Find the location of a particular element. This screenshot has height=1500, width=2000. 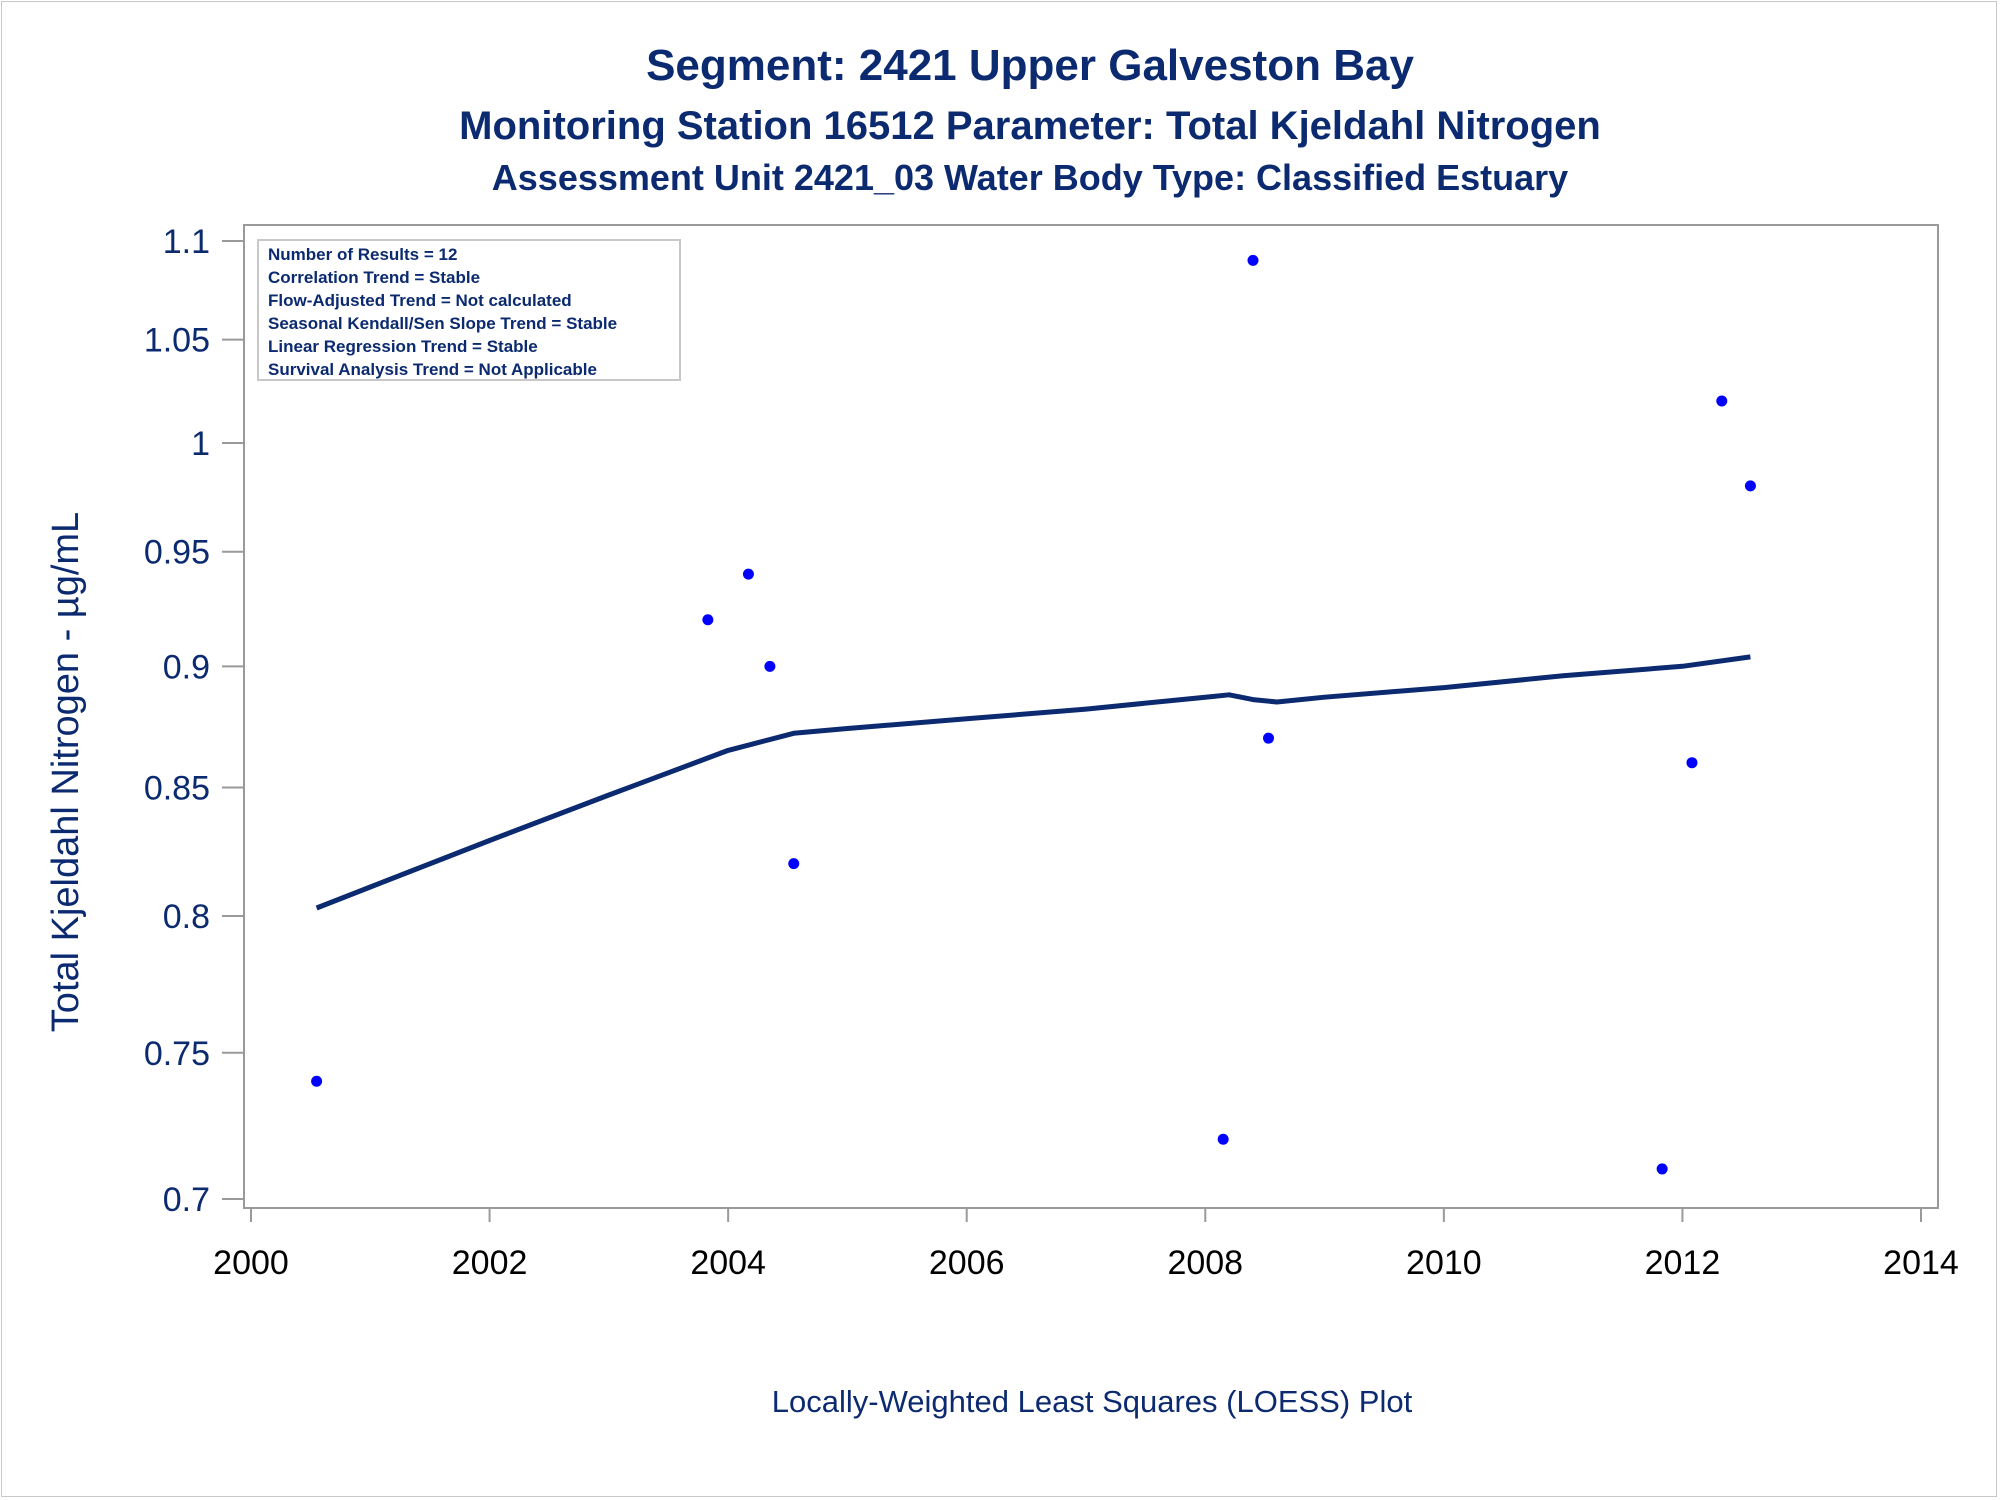

stats-line-results: Number of Results = 12 is located at coordinates (362, 254).